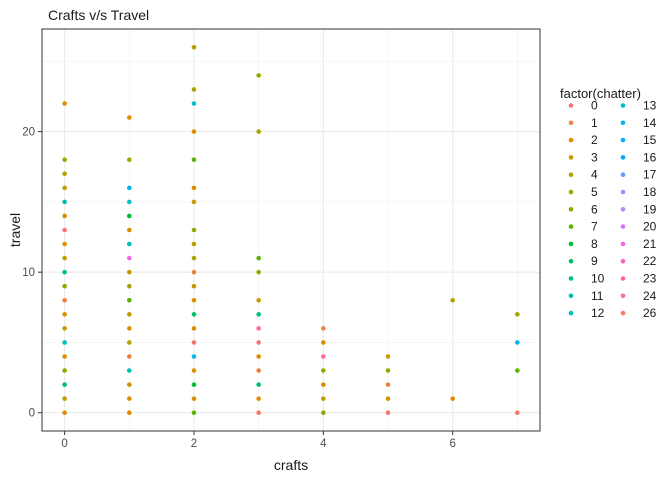  I want to click on x-axis-ticks: 0 2 4 6, so click(258, 440).